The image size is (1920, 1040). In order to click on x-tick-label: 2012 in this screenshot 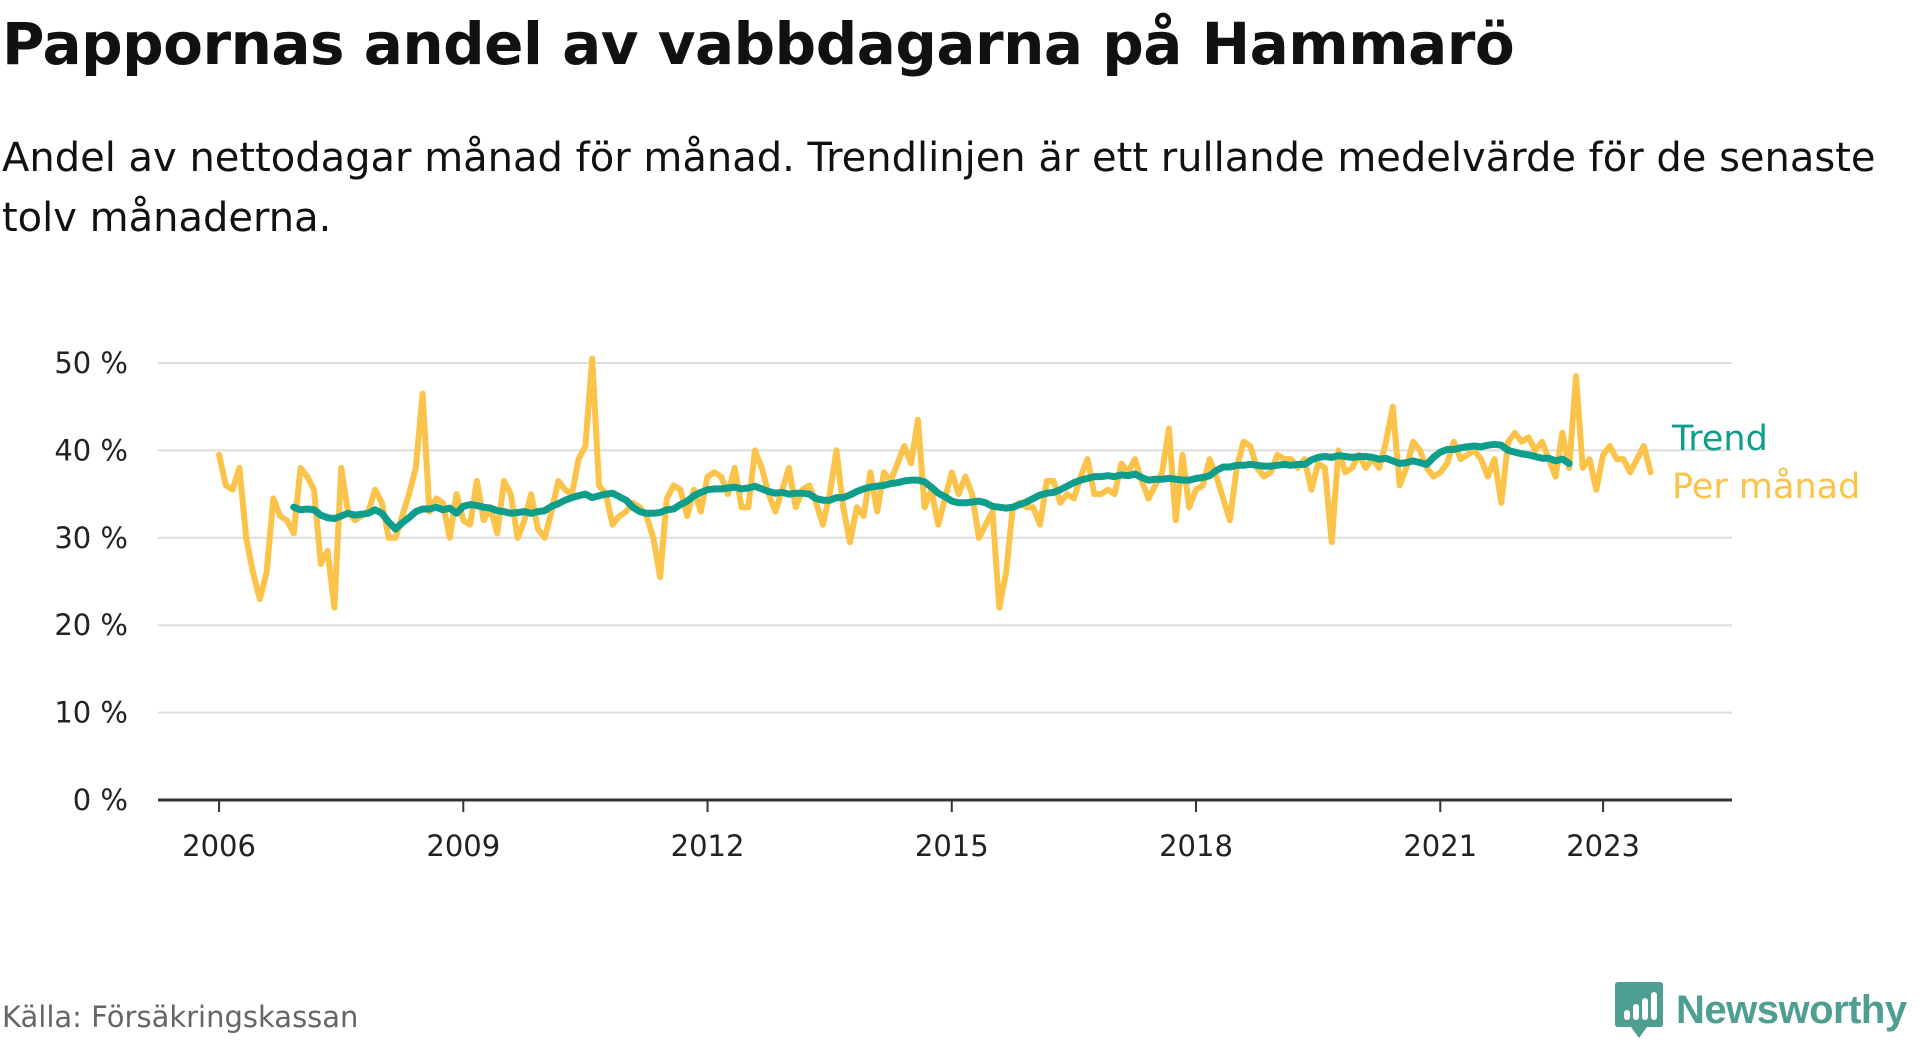, I will do `click(708, 846)`.